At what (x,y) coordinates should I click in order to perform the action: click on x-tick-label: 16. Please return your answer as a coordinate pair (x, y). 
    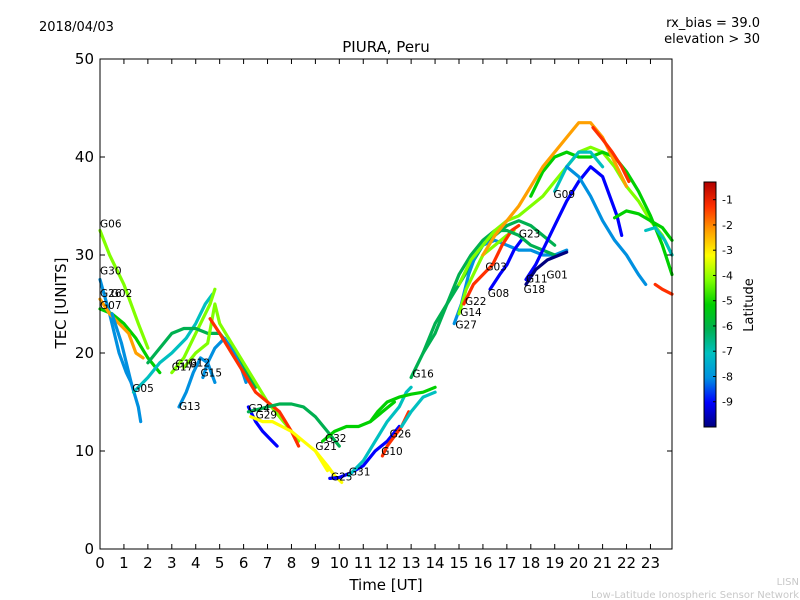
    Looking at the image, I should click on (482, 563).